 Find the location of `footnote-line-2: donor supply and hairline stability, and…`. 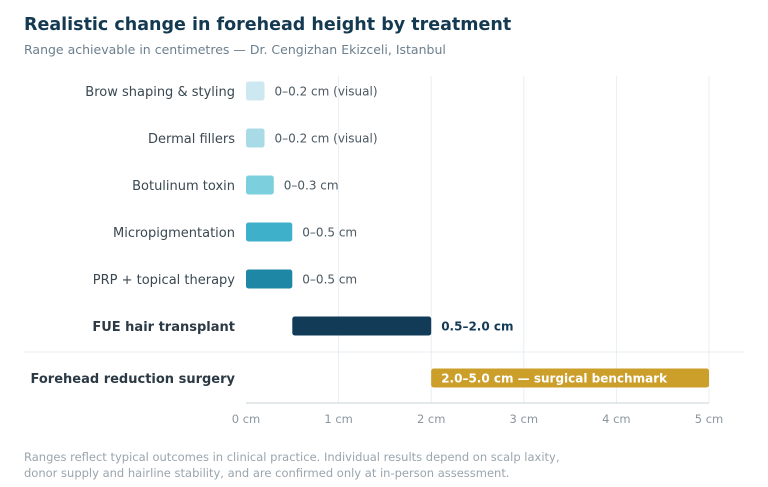

footnote-line-2: donor supply and hairline stability, and… is located at coordinates (267, 473).